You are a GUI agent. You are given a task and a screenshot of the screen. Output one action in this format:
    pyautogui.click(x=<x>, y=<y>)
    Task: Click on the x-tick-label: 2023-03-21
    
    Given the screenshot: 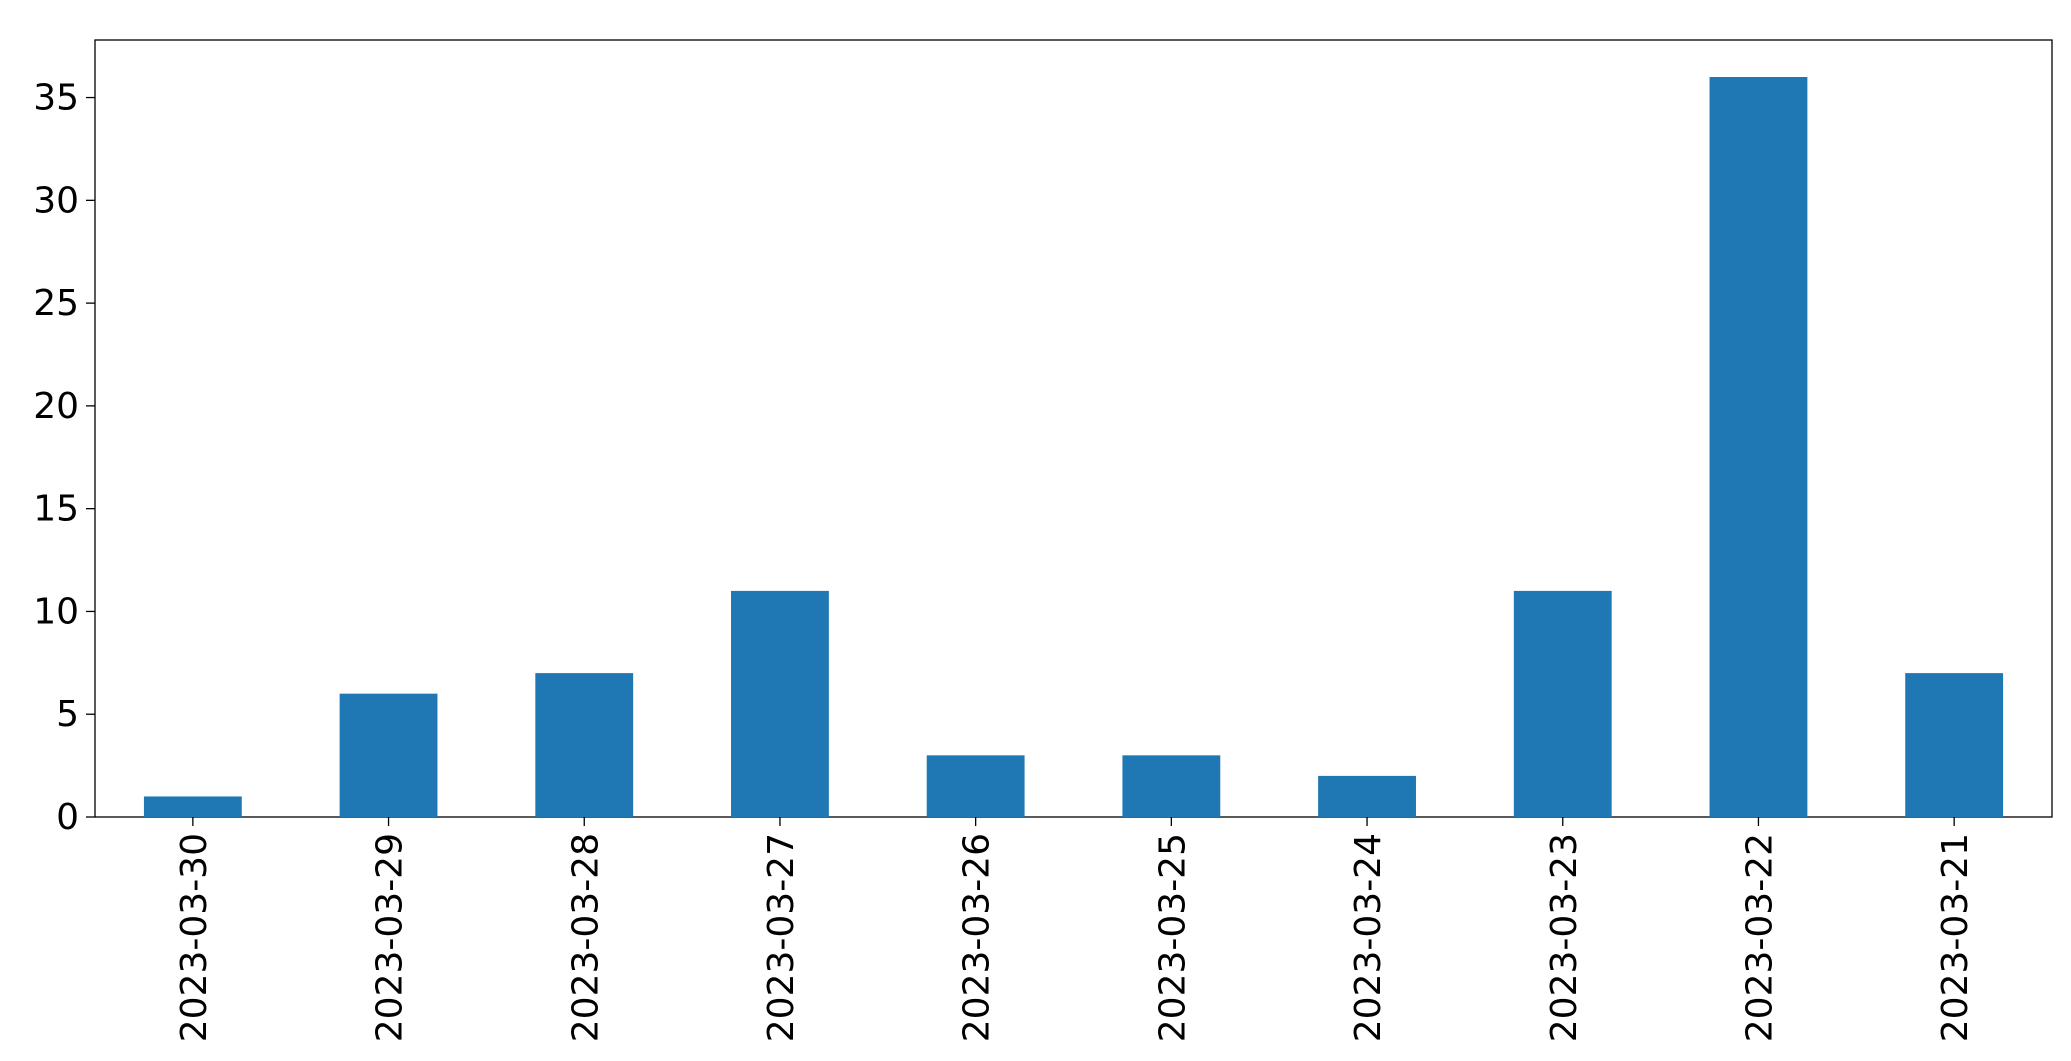 What is the action you would take?
    pyautogui.click(x=1955, y=937)
    